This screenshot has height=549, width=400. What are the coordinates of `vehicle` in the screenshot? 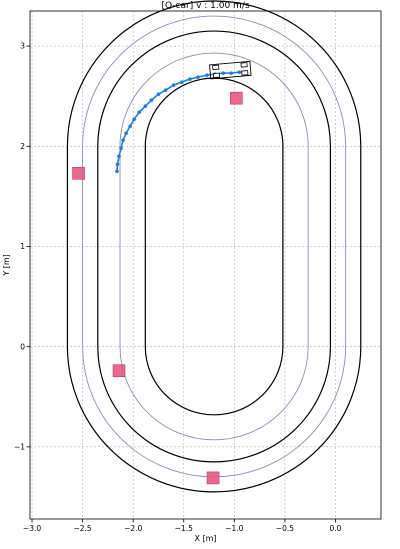 It's located at (231, 70).